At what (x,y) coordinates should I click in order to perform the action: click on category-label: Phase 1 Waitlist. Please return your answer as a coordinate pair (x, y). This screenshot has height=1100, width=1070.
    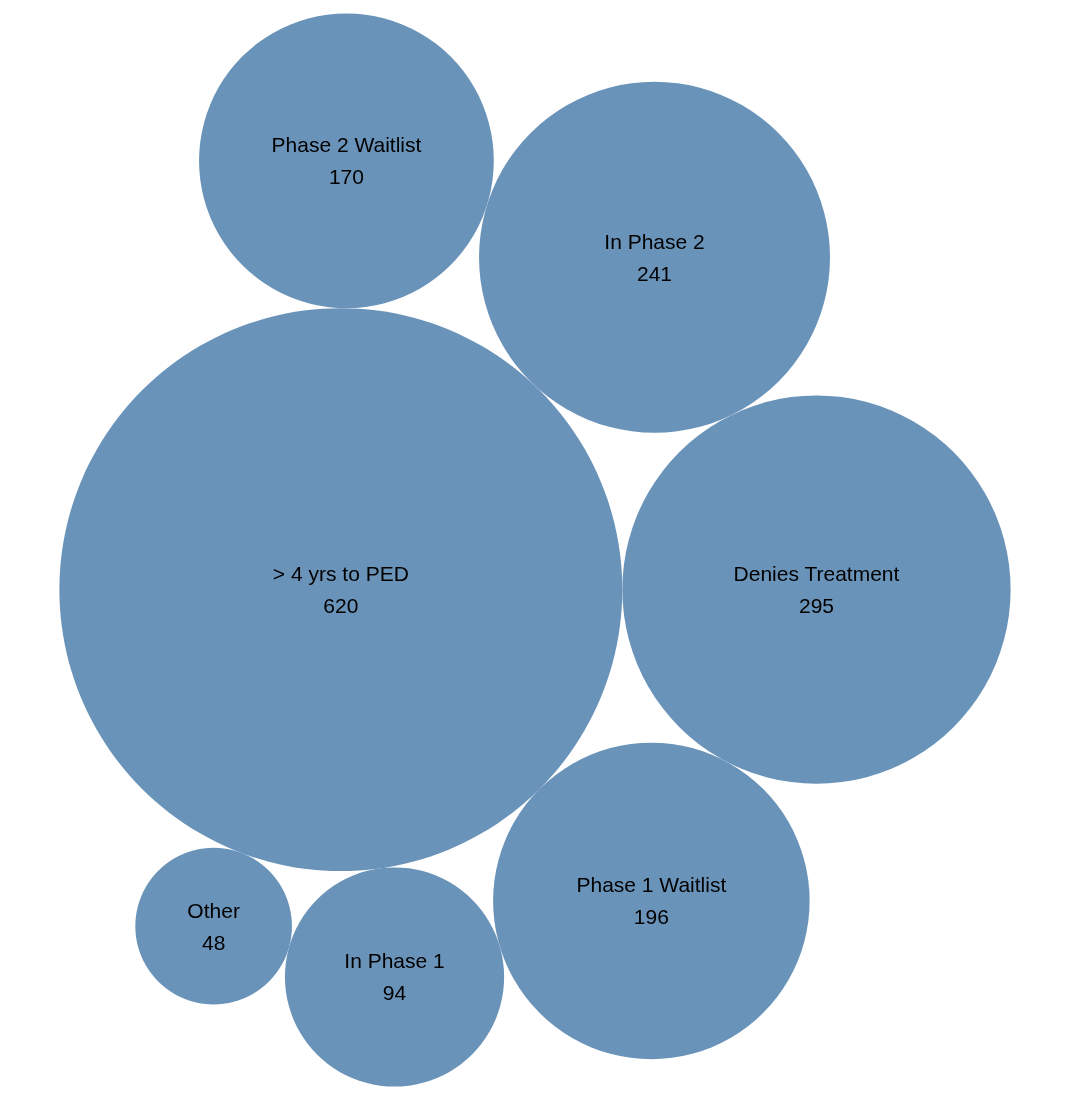
    Looking at the image, I should click on (651, 885).